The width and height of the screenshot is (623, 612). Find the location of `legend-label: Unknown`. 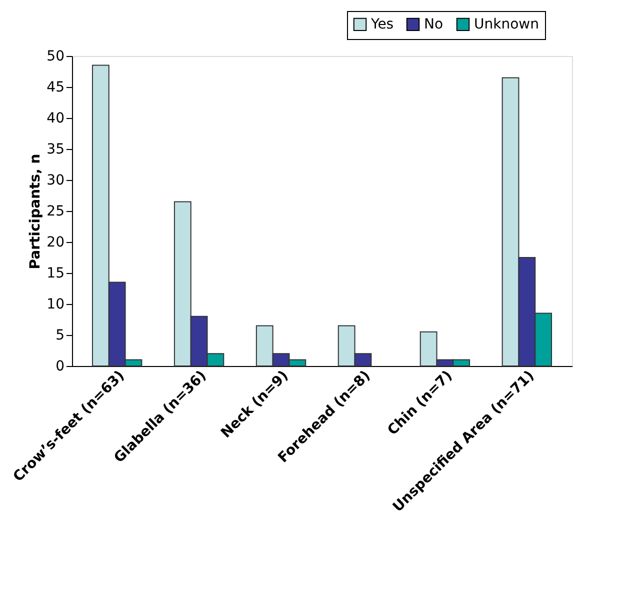

legend-label: Unknown is located at coordinates (506, 24).